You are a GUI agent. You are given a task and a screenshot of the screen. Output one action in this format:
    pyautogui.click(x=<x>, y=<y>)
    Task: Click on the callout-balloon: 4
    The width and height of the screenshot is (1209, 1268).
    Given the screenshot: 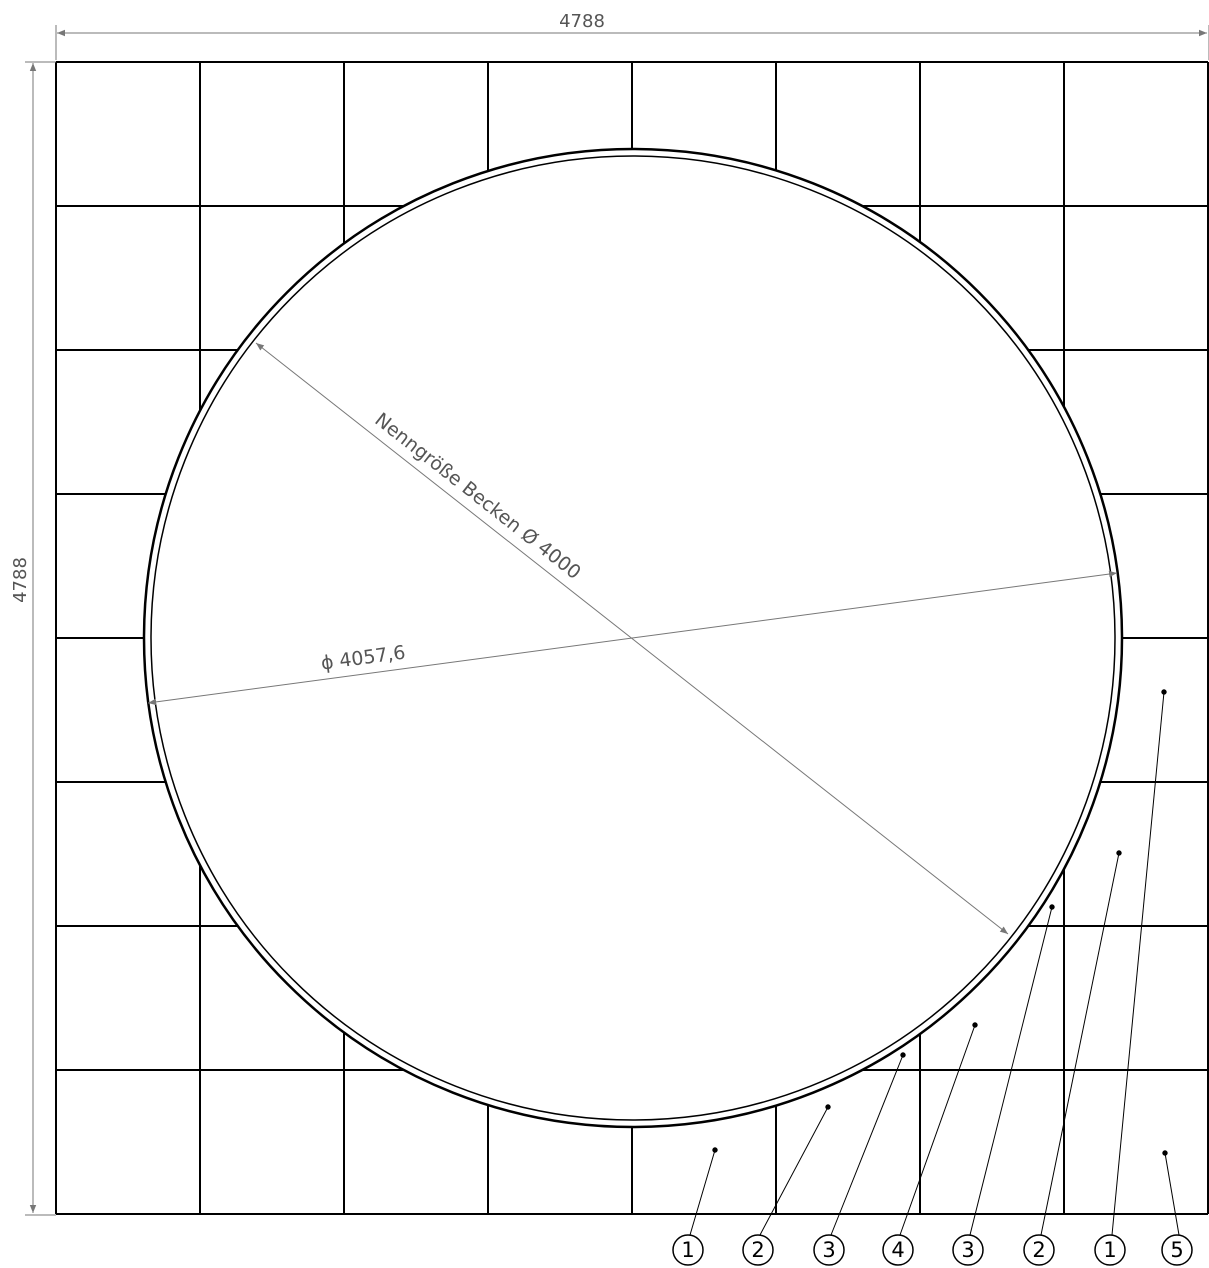 What is the action you would take?
    pyautogui.click(x=898, y=1250)
    